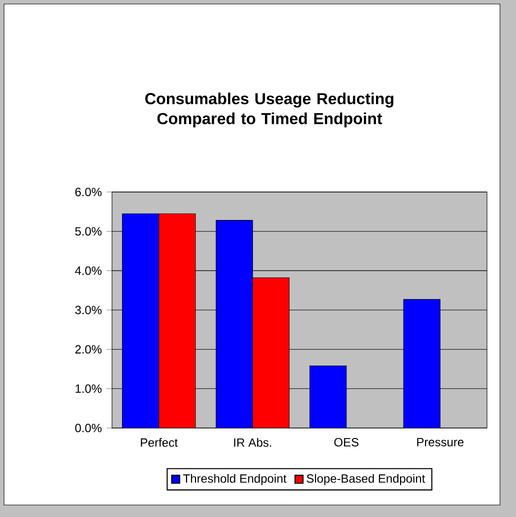  I want to click on x-tick-label: OES, so click(346, 442).